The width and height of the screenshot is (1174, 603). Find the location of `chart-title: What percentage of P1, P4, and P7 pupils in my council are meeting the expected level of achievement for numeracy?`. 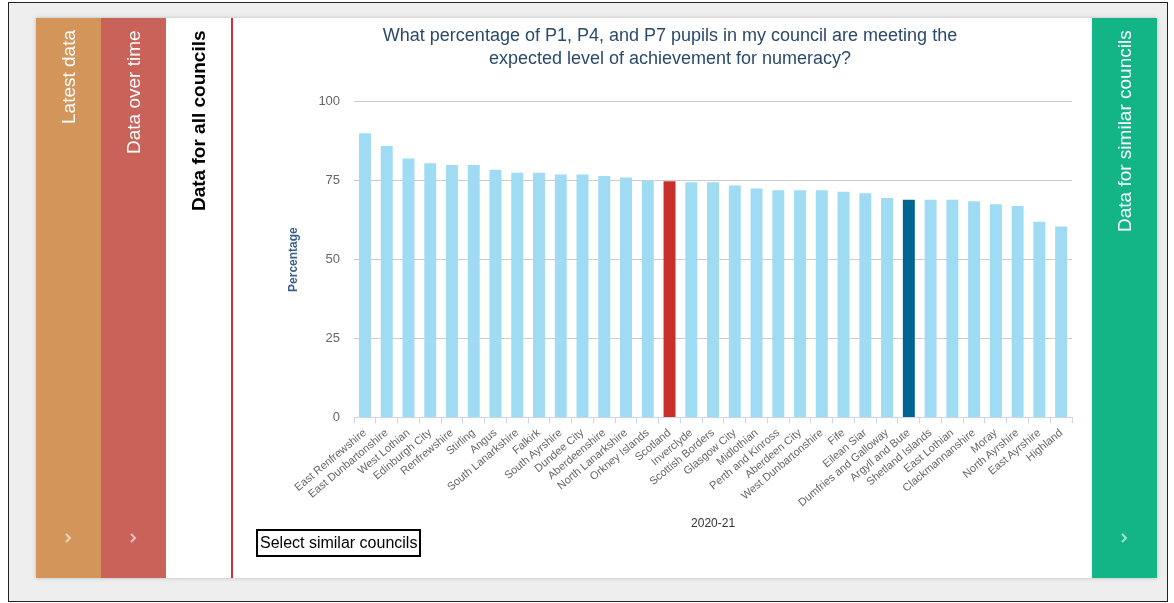

chart-title: What percentage of P1, P4, and P7 pupils in my council are meeting the expected level of achievement for numeracy? is located at coordinates (670, 47).